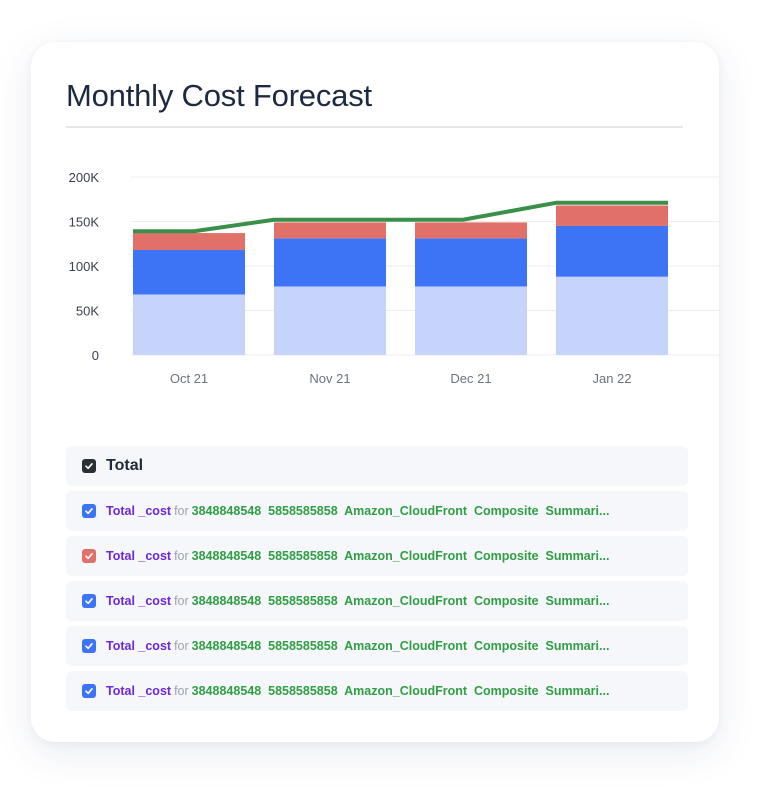 This screenshot has width=768, height=787. I want to click on y-tick-label: 150K, so click(84, 222).